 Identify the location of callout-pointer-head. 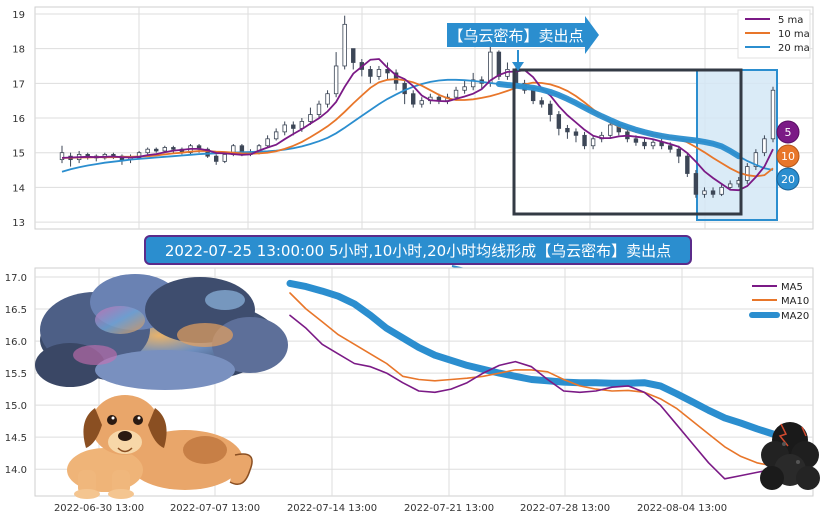
(518, 66).